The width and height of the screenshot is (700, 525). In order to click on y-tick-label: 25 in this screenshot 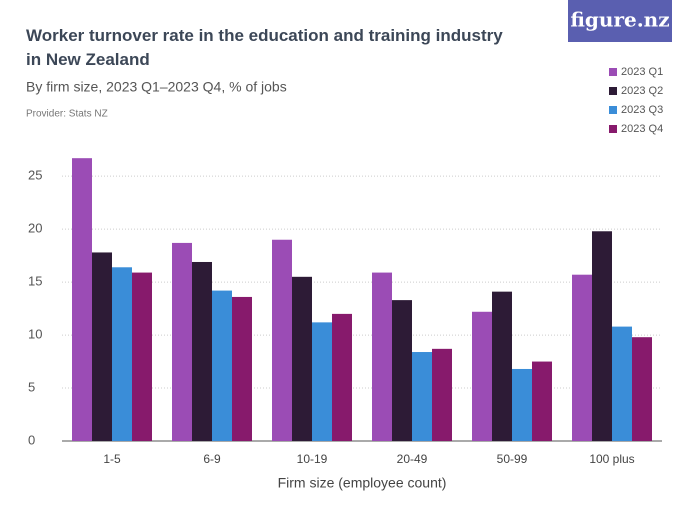, I will do `click(35, 175)`.